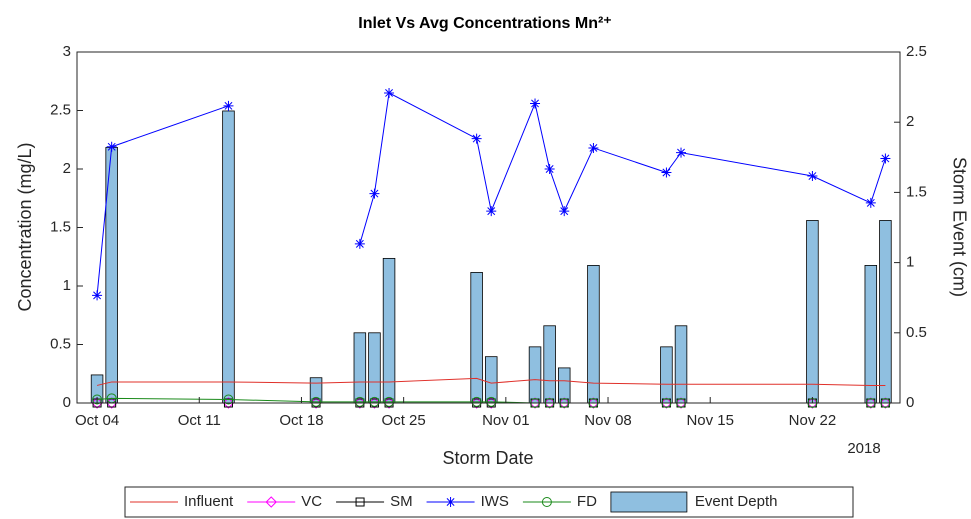  I want to click on legend: Influent VC SM IWS FD Event Depth, so click(489, 502).